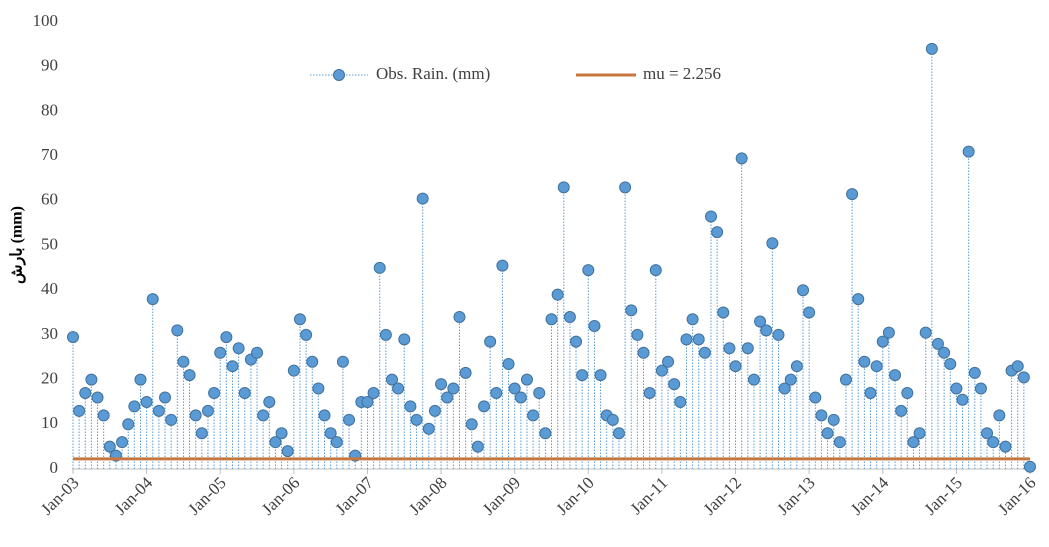 The image size is (1049, 547). Describe the element at coordinates (433, 73) in the screenshot. I see `legend-label: Obs. Rain. (mm)` at that location.